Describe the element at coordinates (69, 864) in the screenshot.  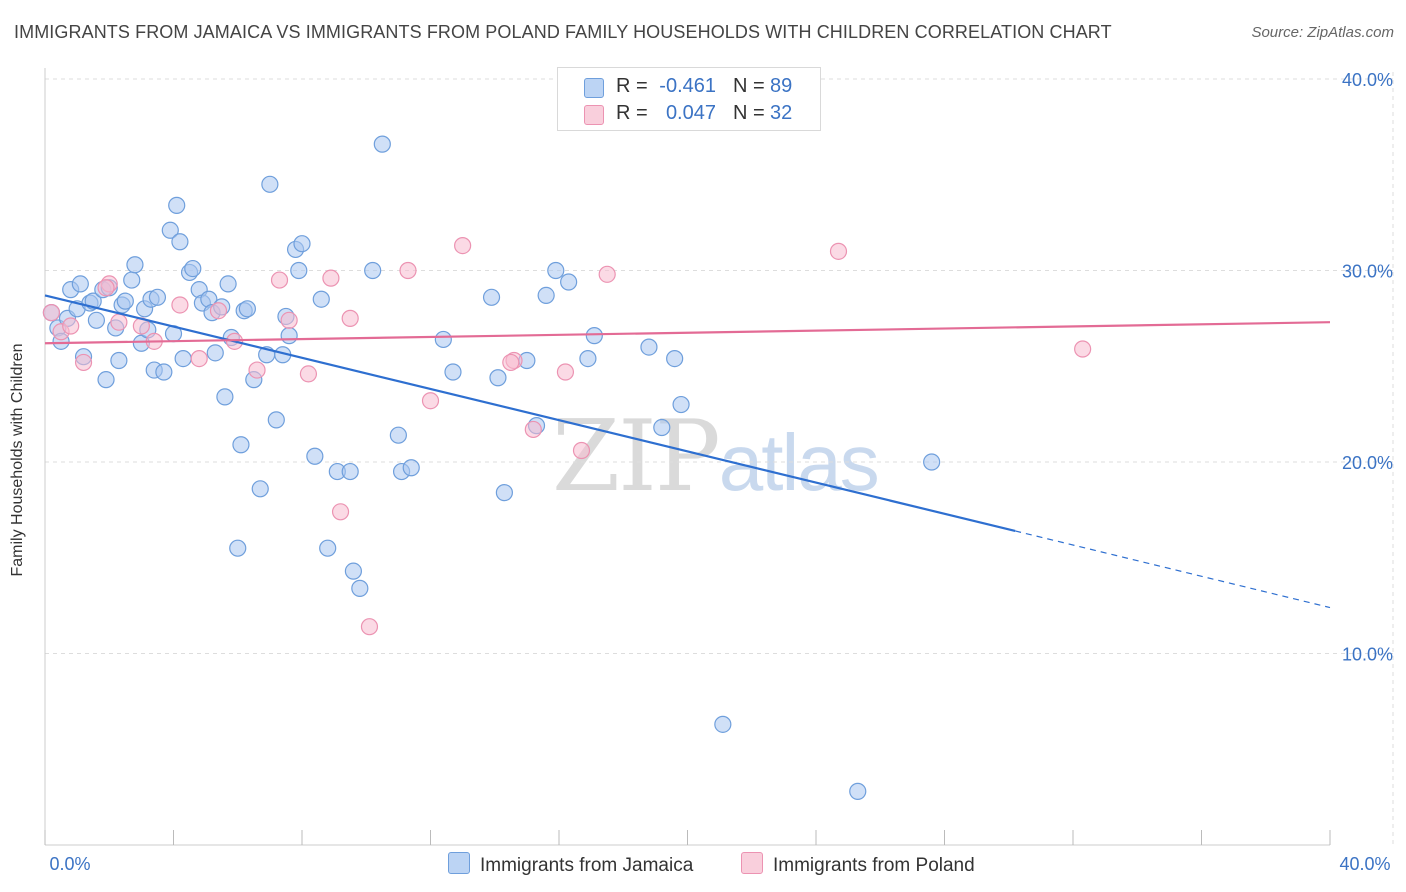
I see `x-tick-label: 0.0%` at that location.